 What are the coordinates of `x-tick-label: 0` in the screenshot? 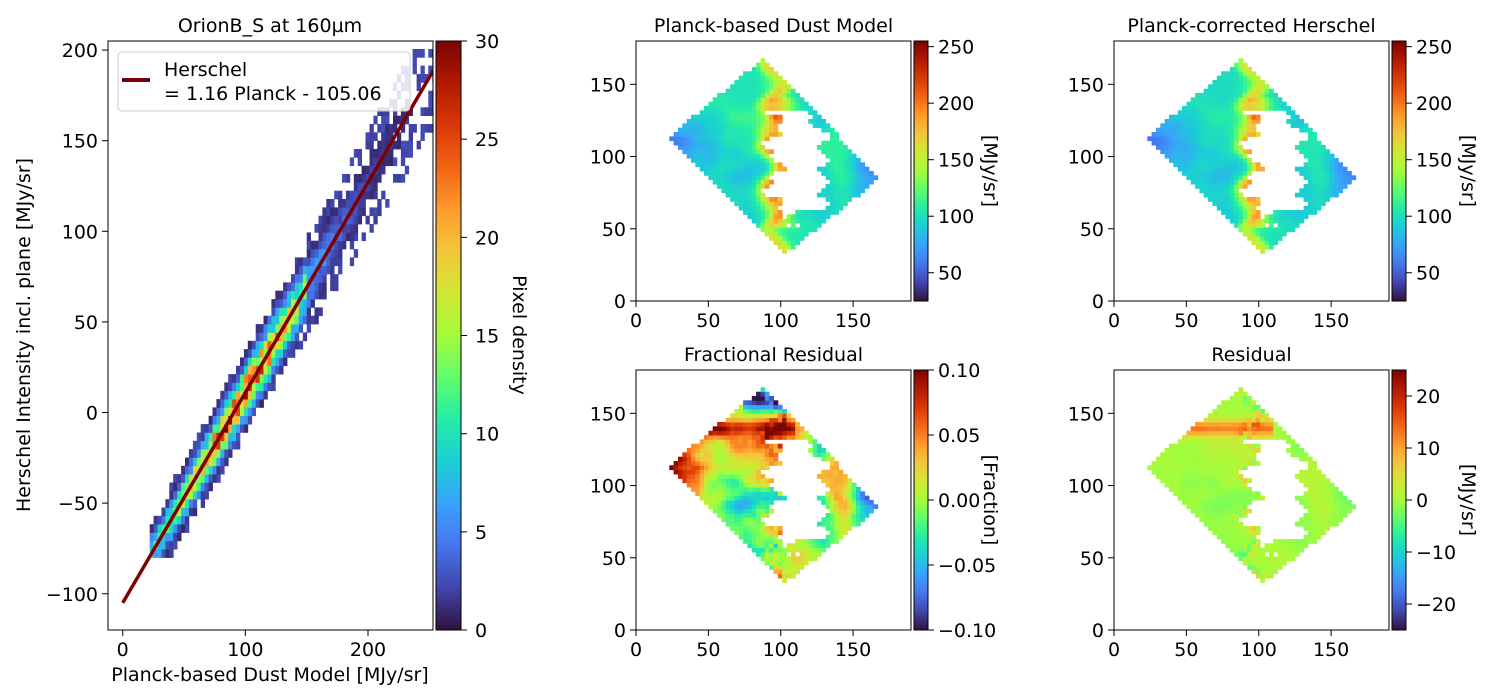 It's located at (636, 321).